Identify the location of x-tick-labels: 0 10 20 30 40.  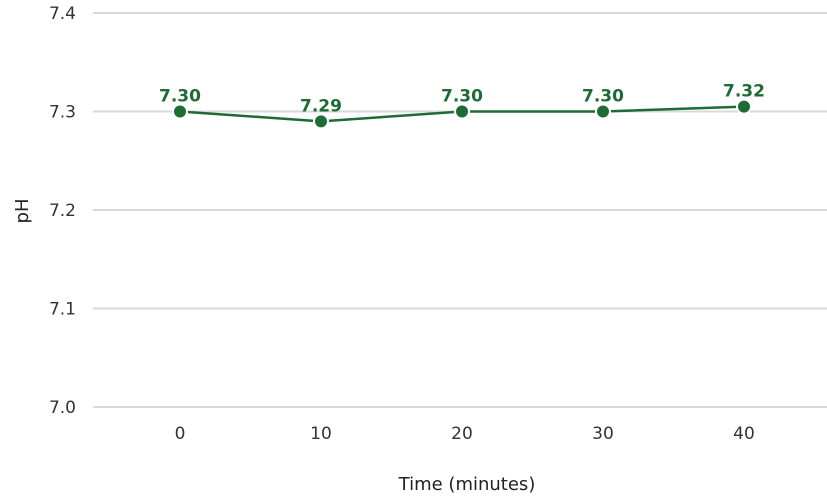
(465, 434).